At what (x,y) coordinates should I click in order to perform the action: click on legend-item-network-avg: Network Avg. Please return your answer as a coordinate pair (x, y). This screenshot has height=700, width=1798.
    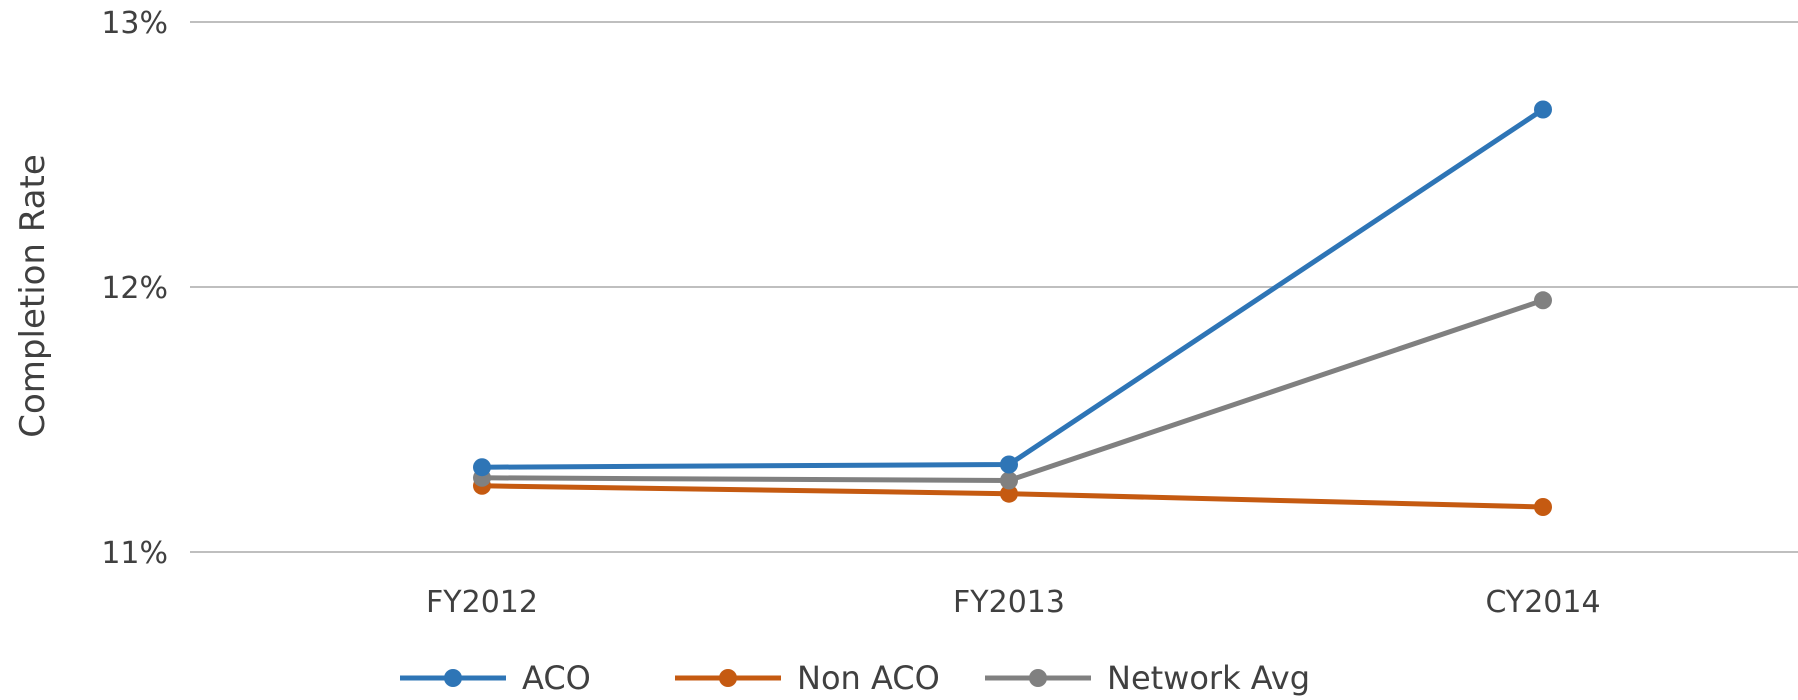
    Looking at the image, I should click on (1147, 678).